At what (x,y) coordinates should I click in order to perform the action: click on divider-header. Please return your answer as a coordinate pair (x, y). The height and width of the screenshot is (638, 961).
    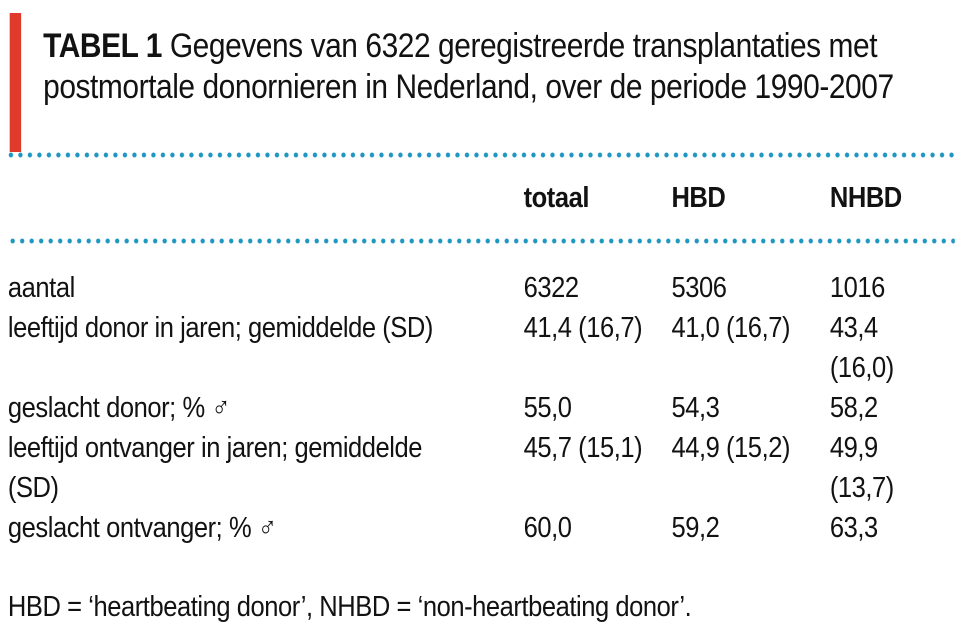
    Looking at the image, I should click on (481, 241).